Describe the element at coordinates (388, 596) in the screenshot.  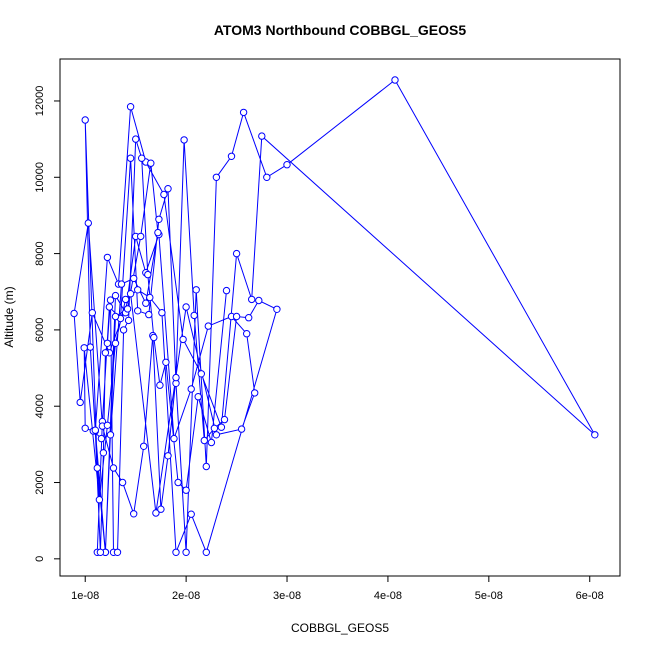
I see `x-tick-label: 4e-08` at that location.